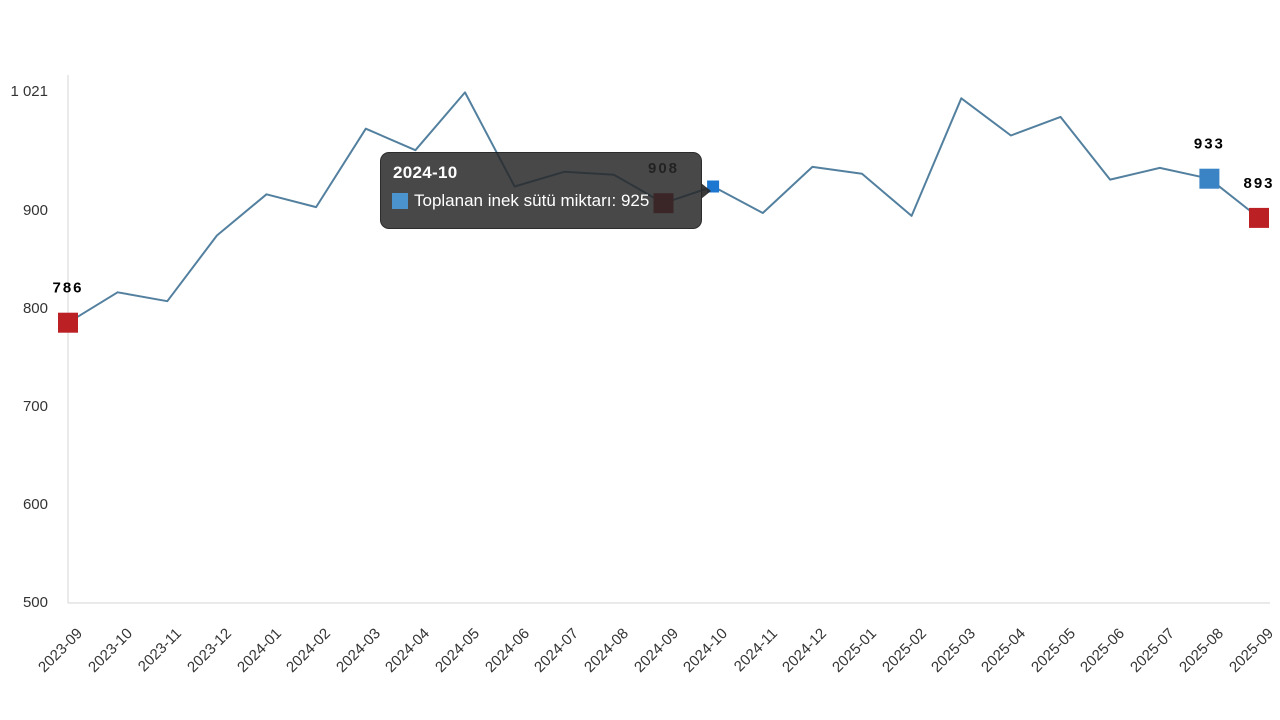 This screenshot has height=720, width=1280. I want to click on y-tick-label: 900, so click(35, 210).